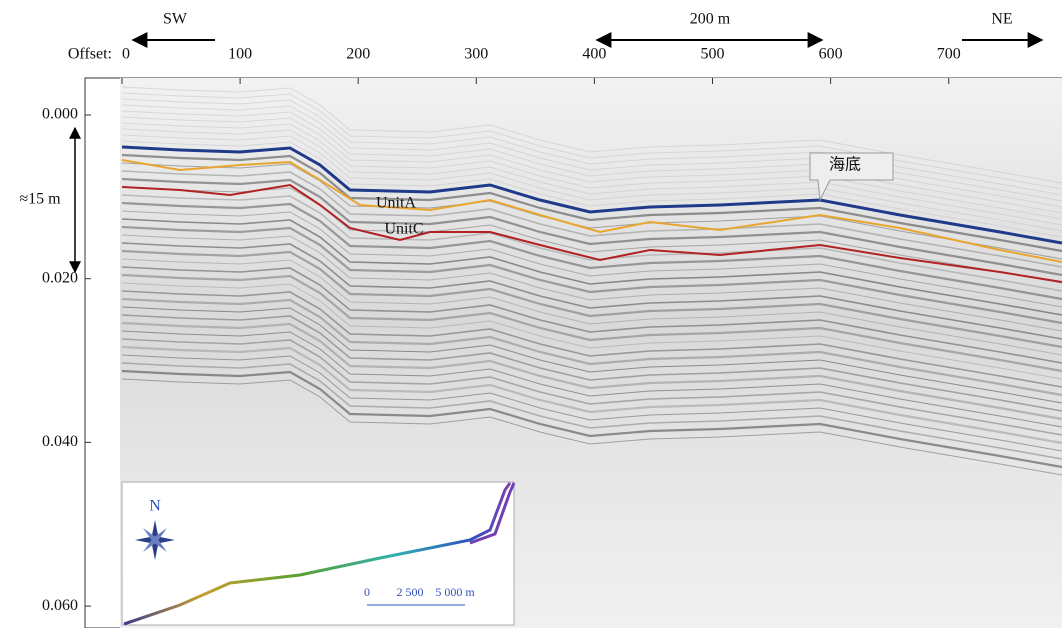  Describe the element at coordinates (358, 54) in the screenshot. I see `x-tick-label: 200` at that location.